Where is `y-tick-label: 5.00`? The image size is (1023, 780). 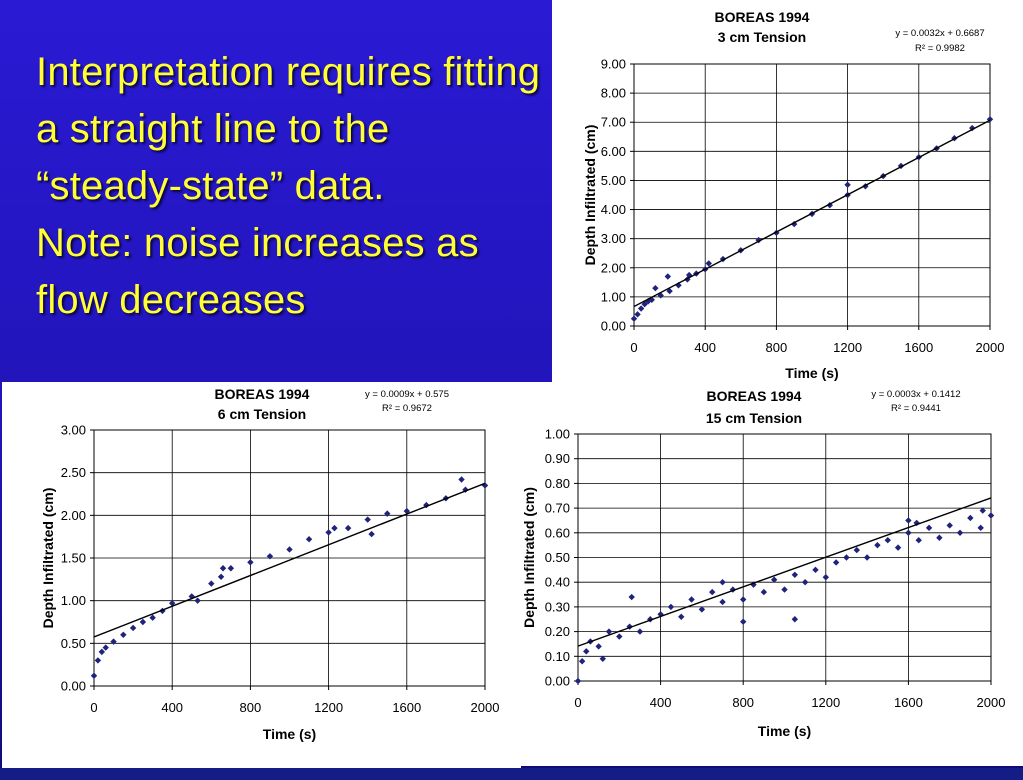
y-tick-label: 5.00 is located at coordinates (613, 180).